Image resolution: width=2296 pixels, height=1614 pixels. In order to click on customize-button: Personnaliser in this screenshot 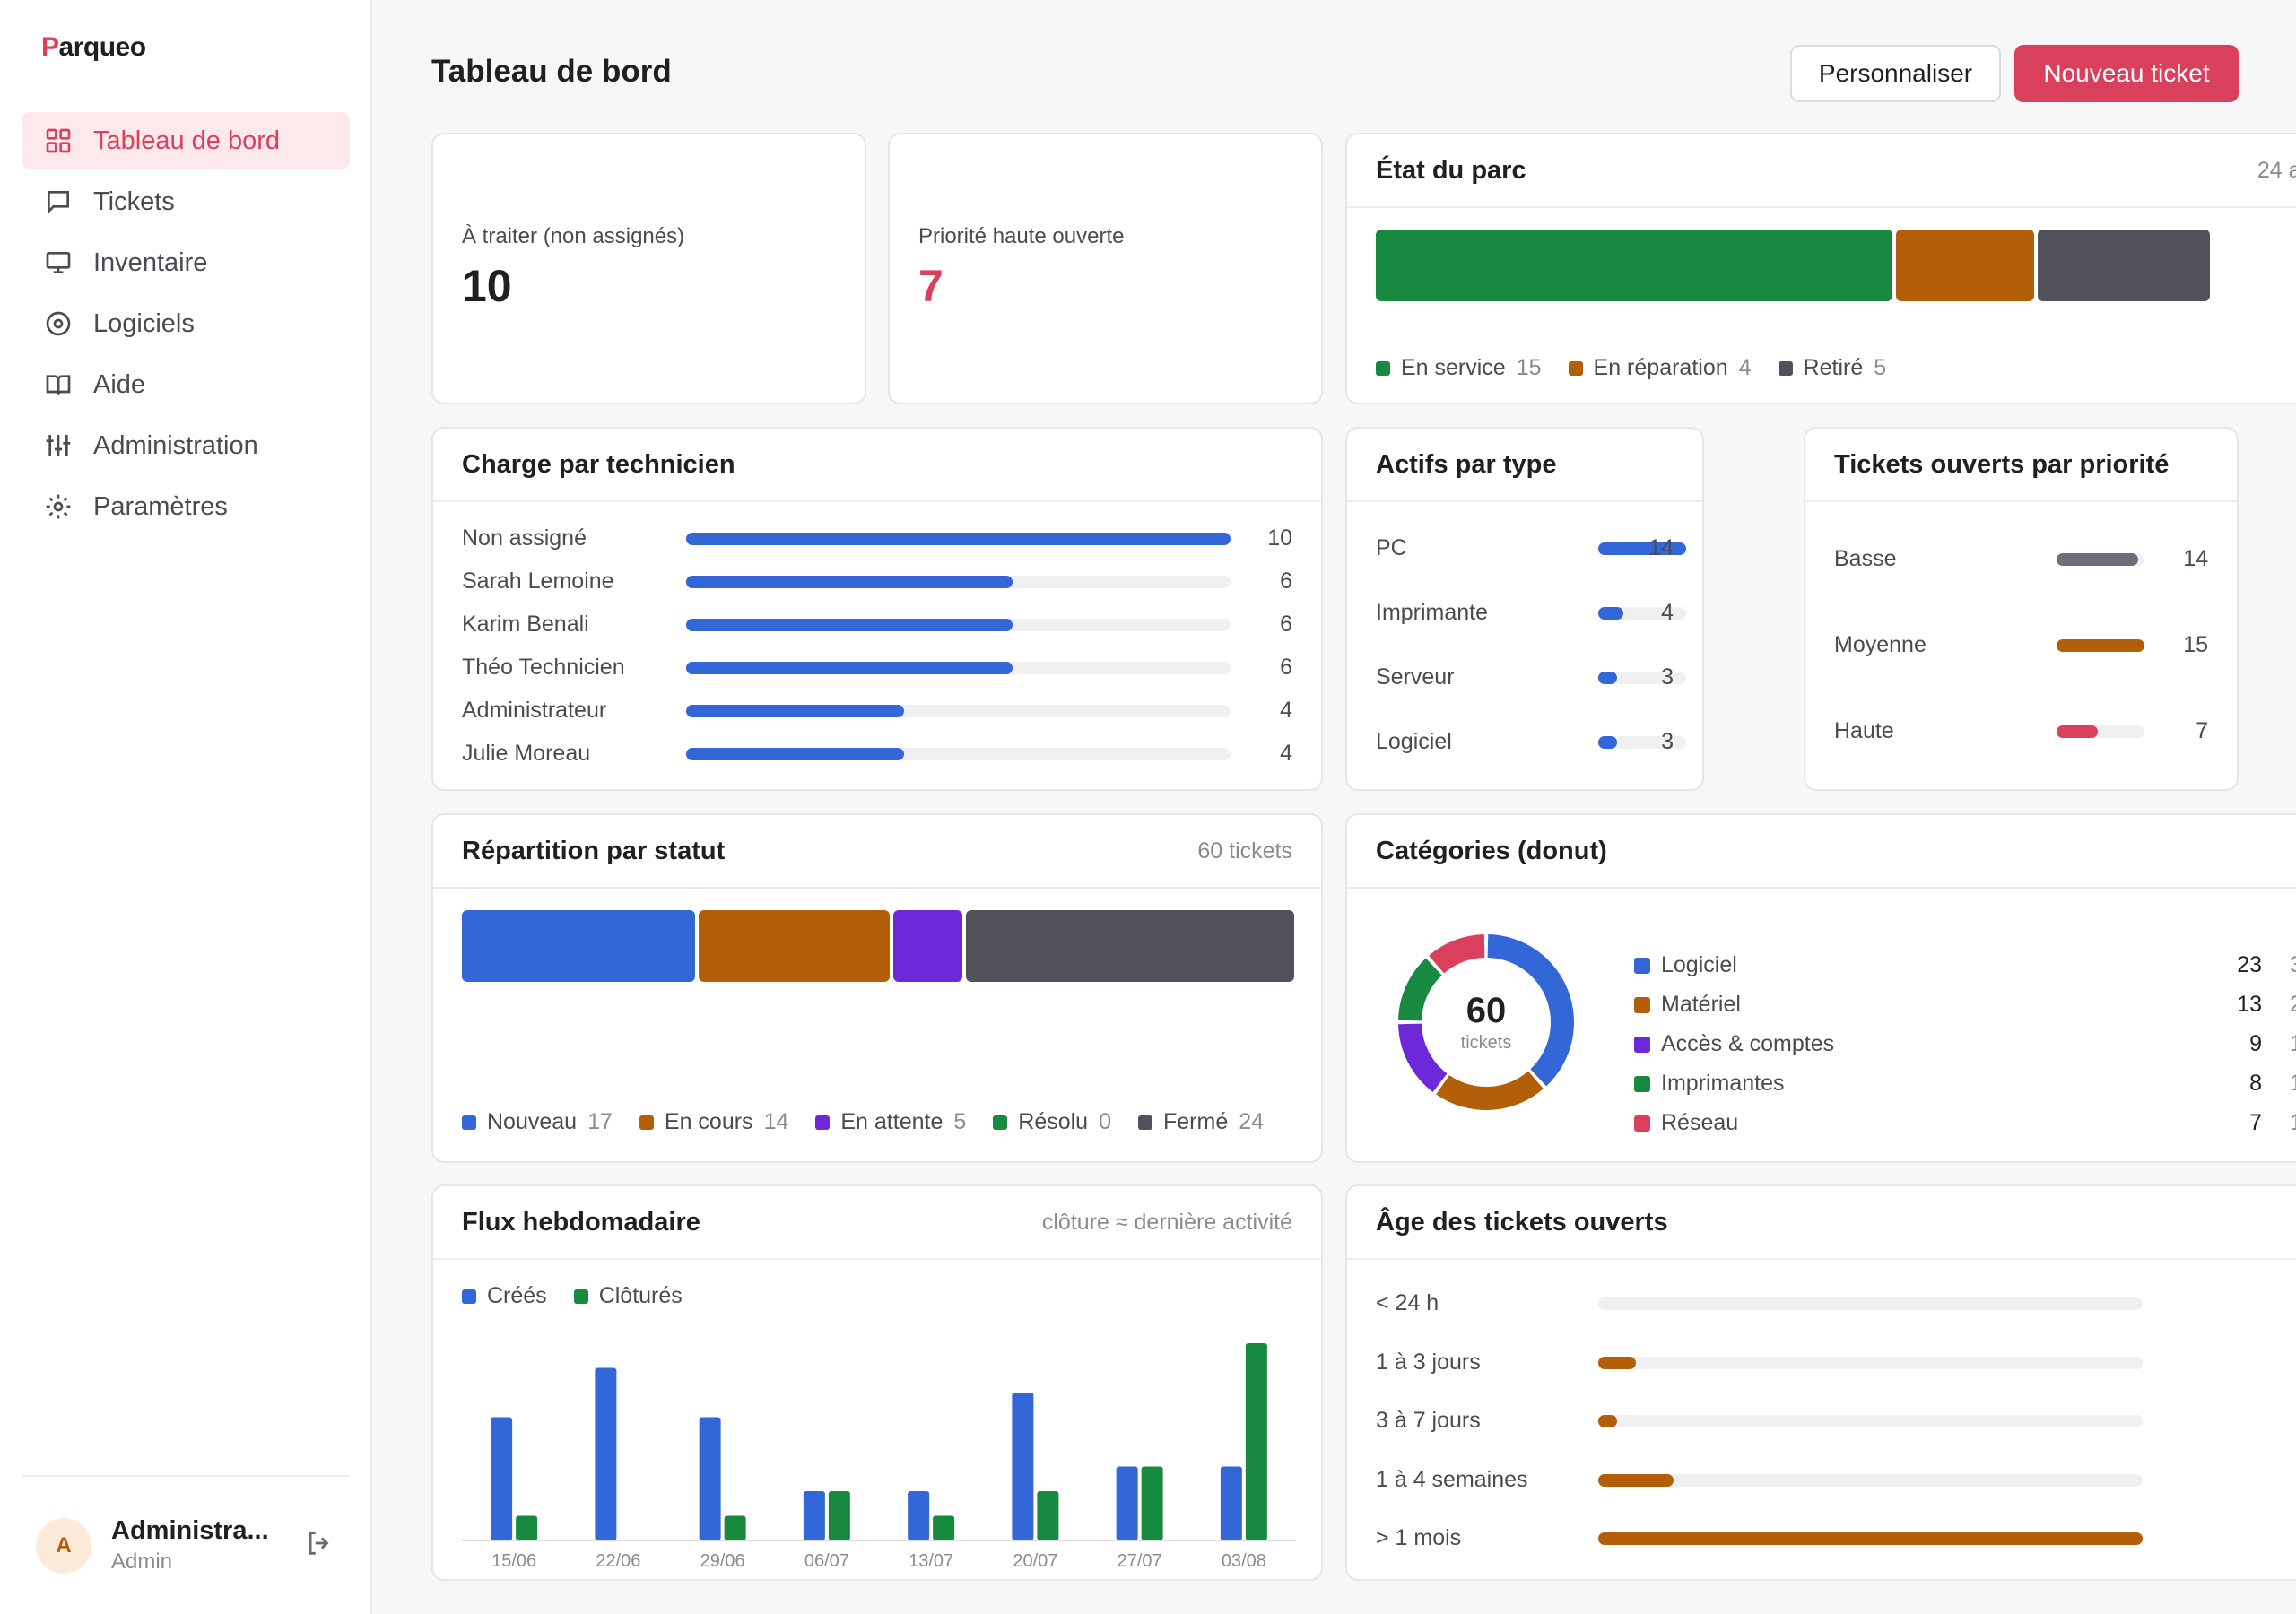, I will do `click(1895, 73)`.